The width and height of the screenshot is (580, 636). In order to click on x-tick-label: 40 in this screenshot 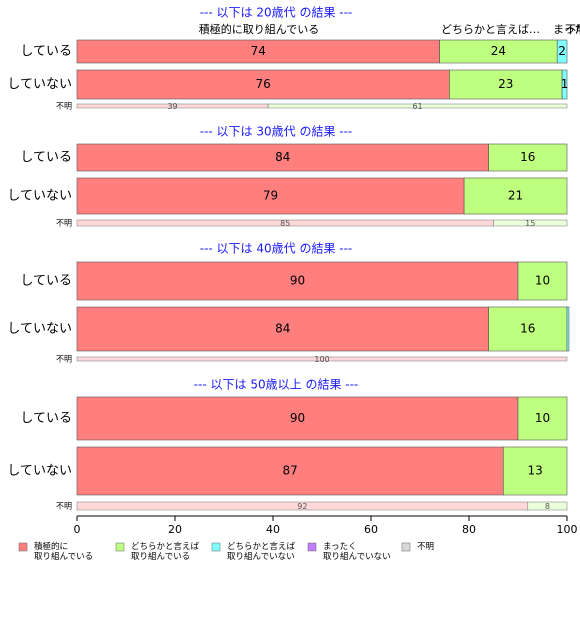, I will do `click(273, 529)`.